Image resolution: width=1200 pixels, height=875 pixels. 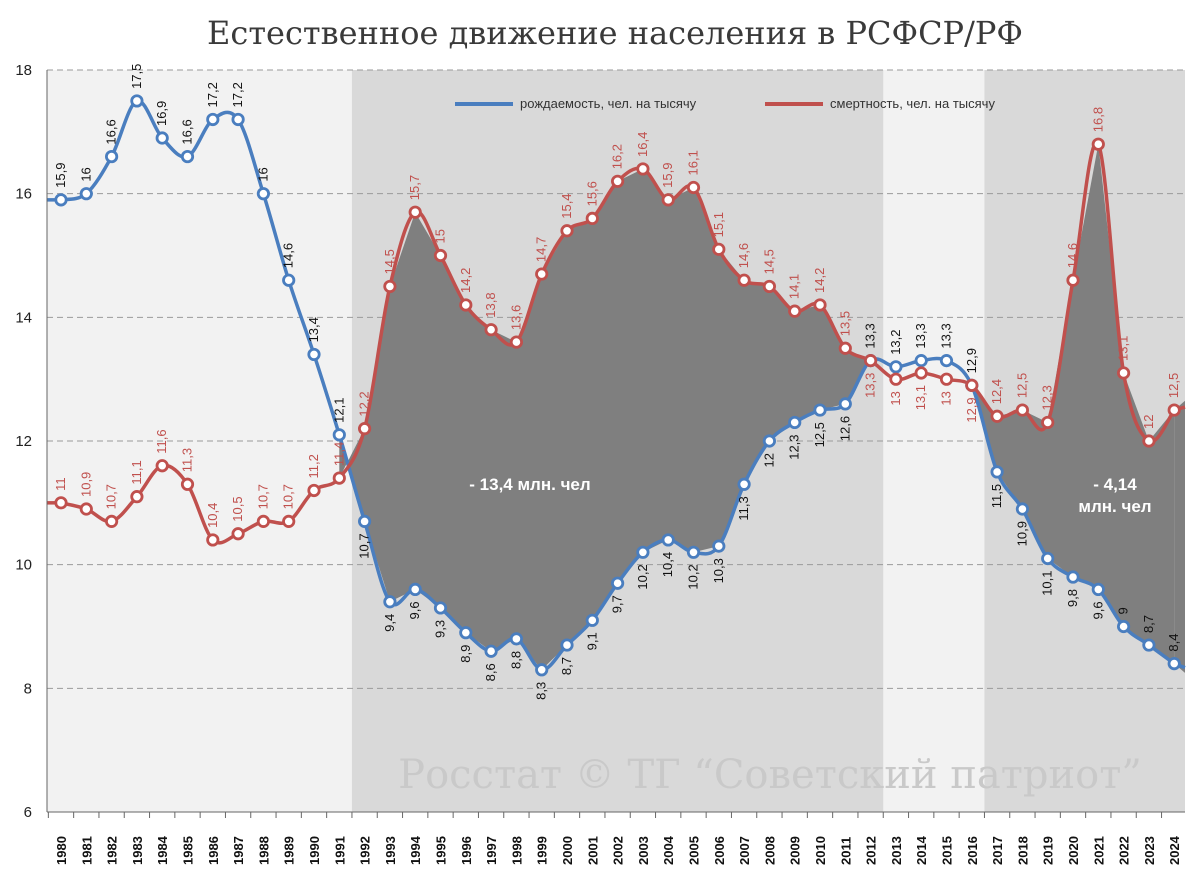 What do you see at coordinates (996, 391) in the screenshot?
I see `label-death-2017: 12,4` at bounding box center [996, 391].